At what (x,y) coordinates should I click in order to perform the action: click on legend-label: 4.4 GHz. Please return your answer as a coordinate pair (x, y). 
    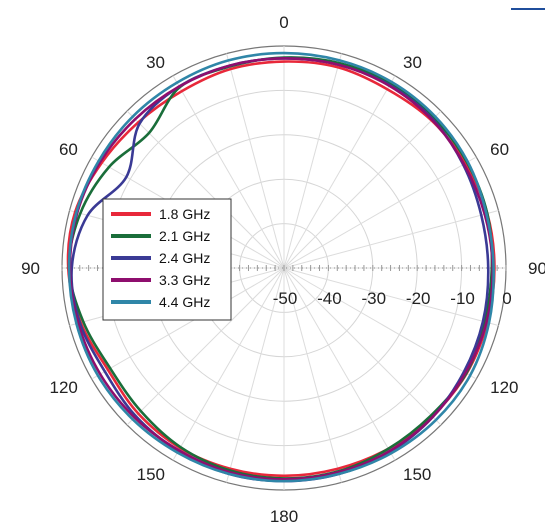
    Looking at the image, I should click on (184, 302).